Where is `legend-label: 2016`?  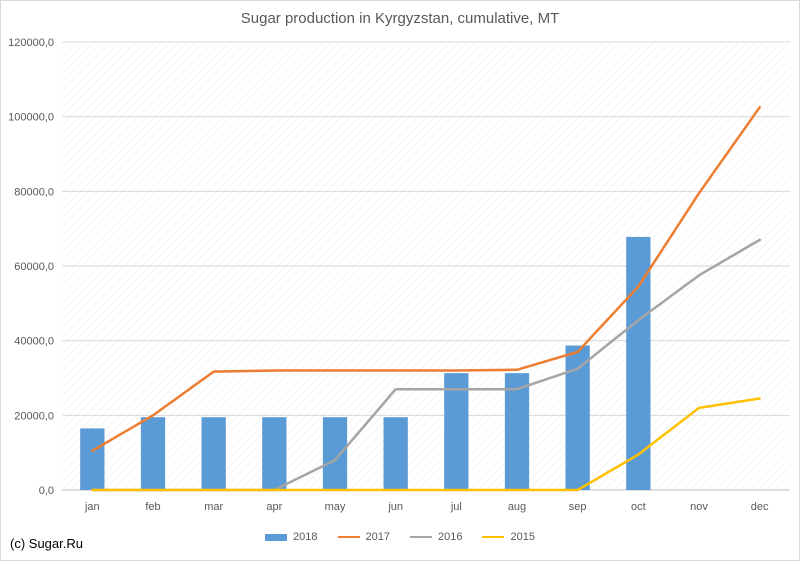 legend-label: 2016 is located at coordinates (450, 537).